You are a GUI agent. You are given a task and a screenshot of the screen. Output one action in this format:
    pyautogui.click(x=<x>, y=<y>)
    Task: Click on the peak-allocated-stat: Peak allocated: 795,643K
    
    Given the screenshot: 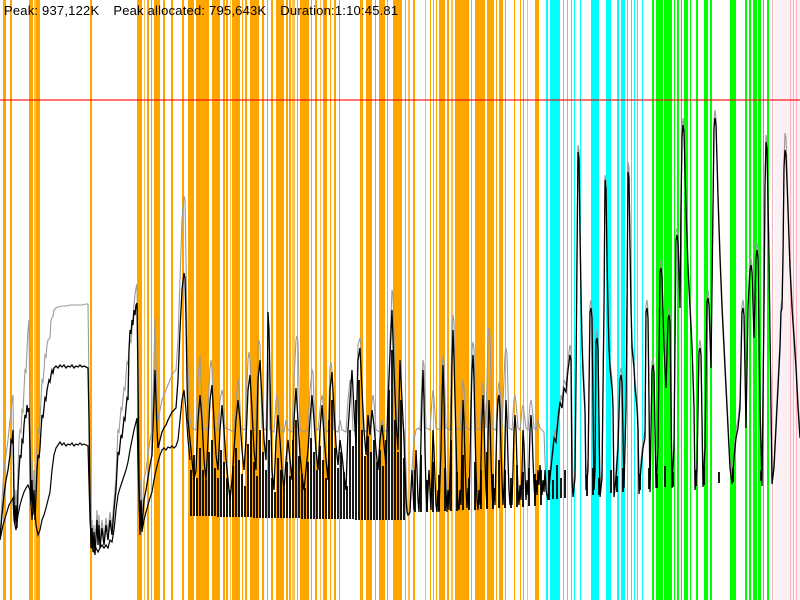 What is the action you would take?
    pyautogui.click(x=190, y=10)
    